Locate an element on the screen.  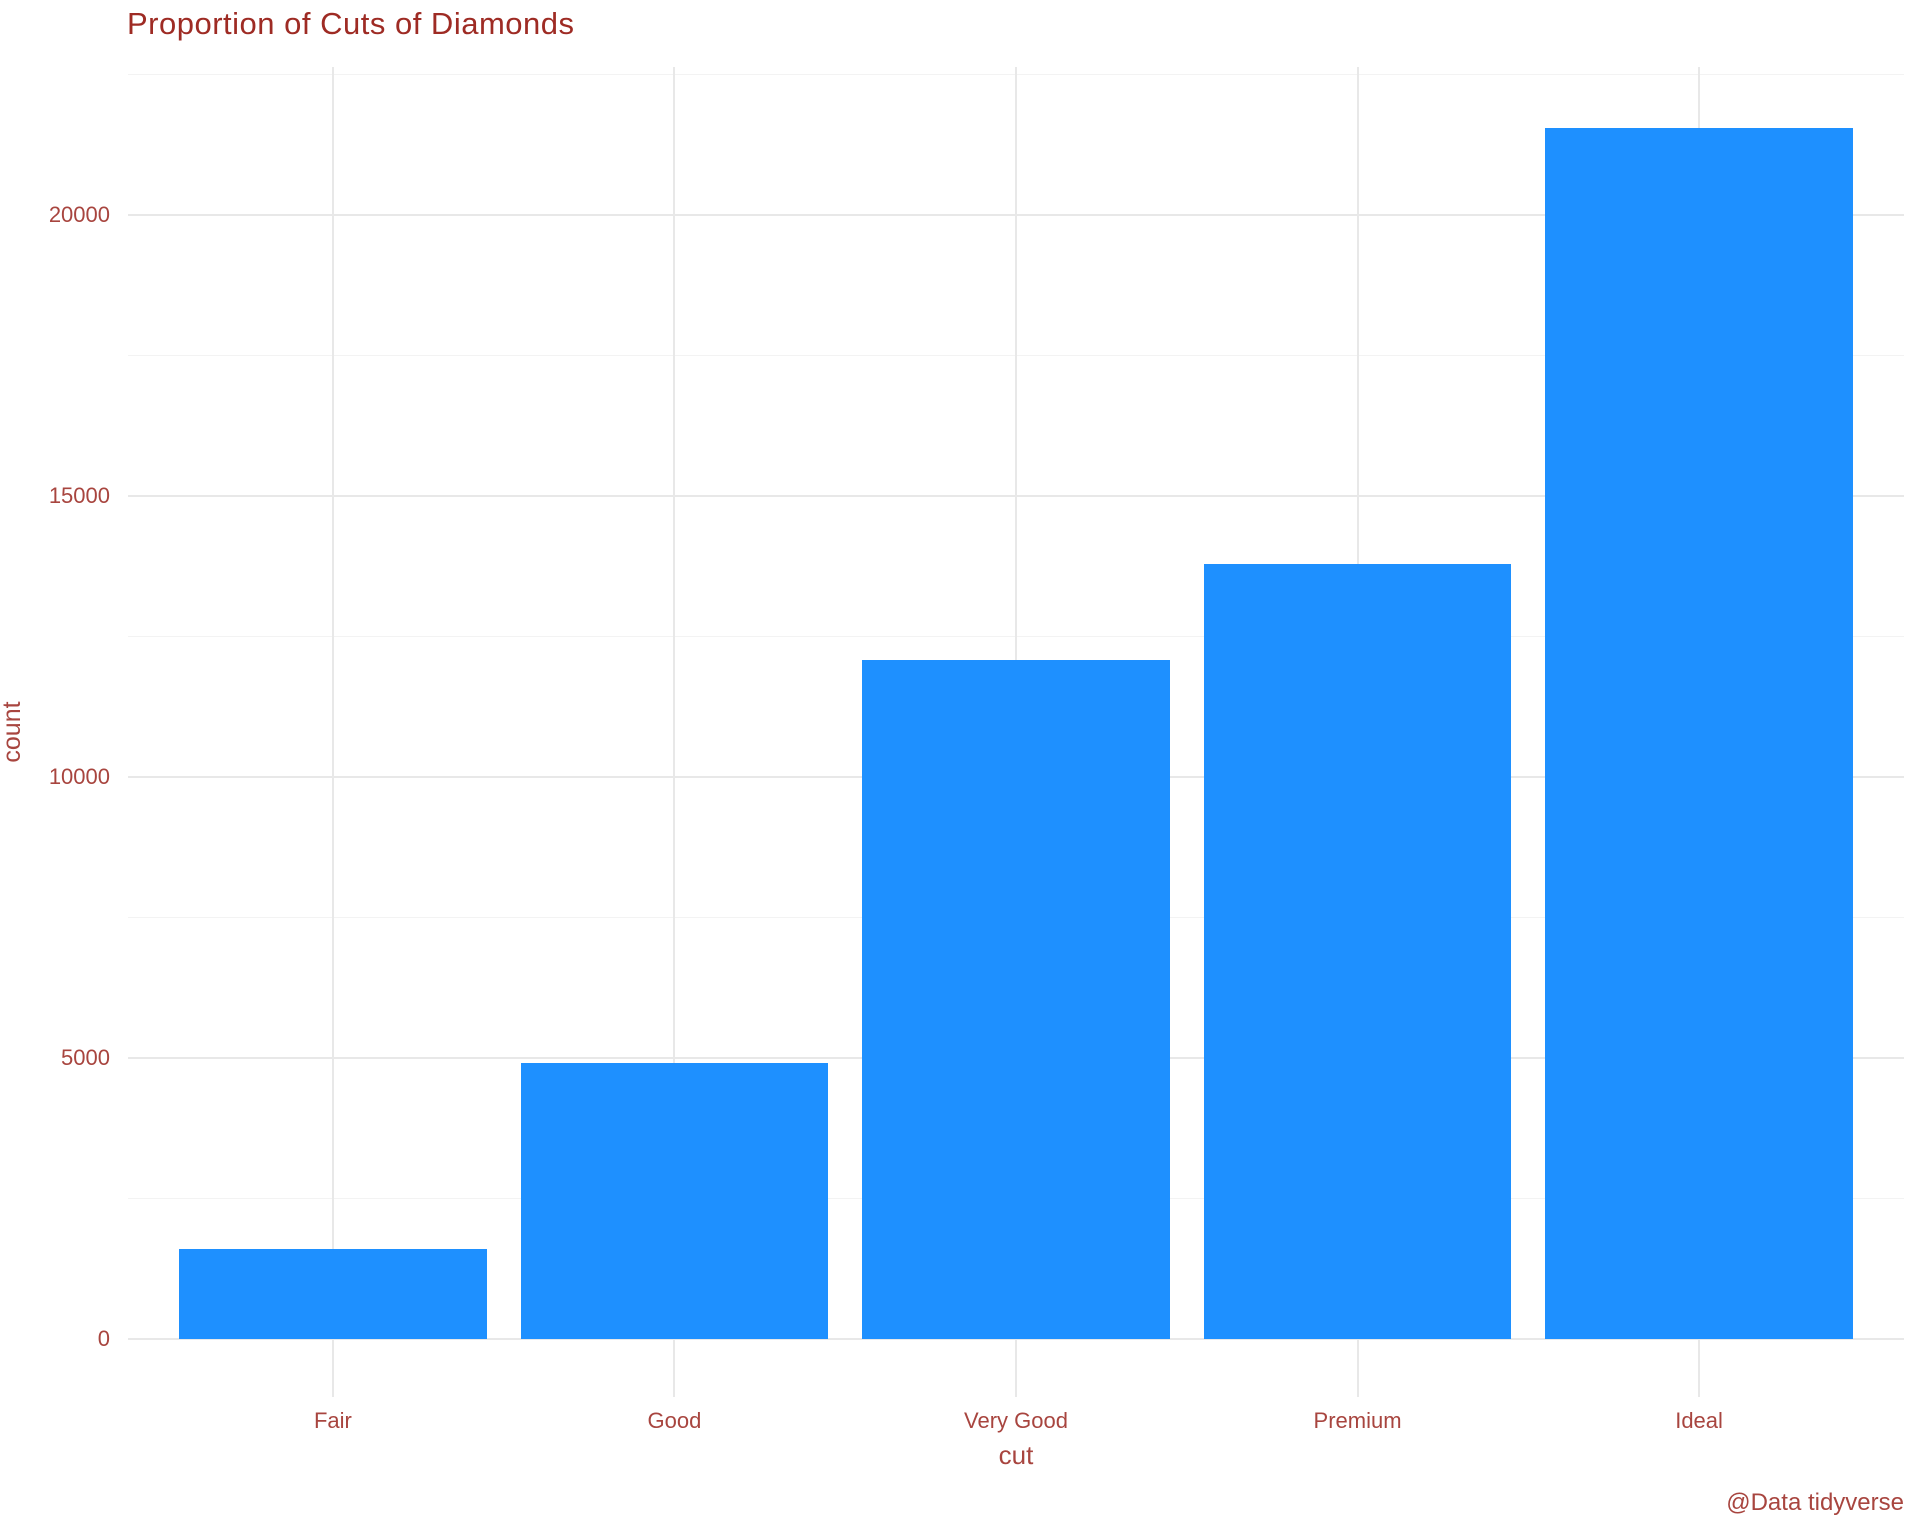
y-tick-label-10000: 10000 is located at coordinates (79, 776).